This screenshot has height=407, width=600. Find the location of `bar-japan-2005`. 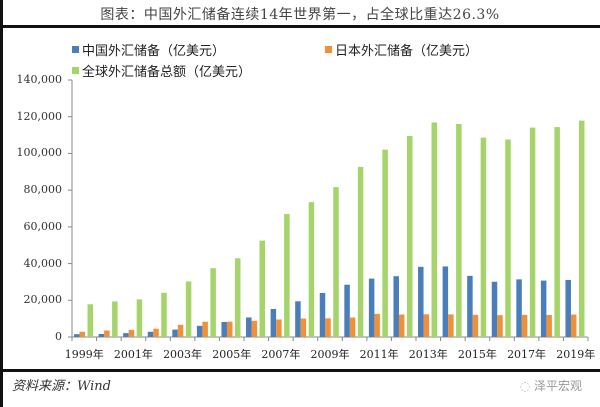

bar-japan-2005 is located at coordinates (229, 329).